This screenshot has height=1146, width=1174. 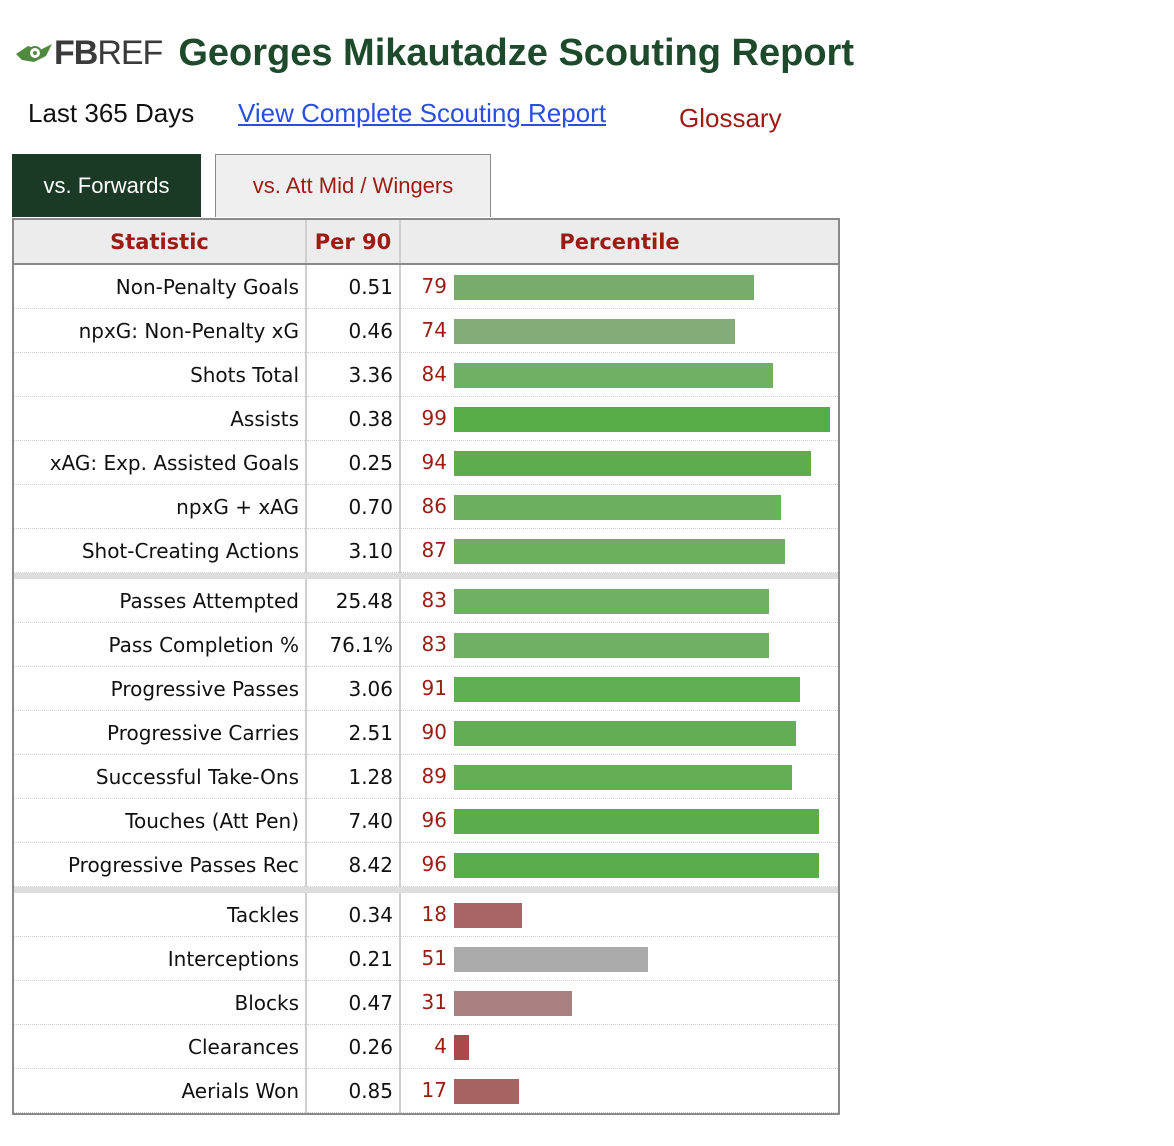 I want to click on logo-text: FBREF, so click(x=108, y=52).